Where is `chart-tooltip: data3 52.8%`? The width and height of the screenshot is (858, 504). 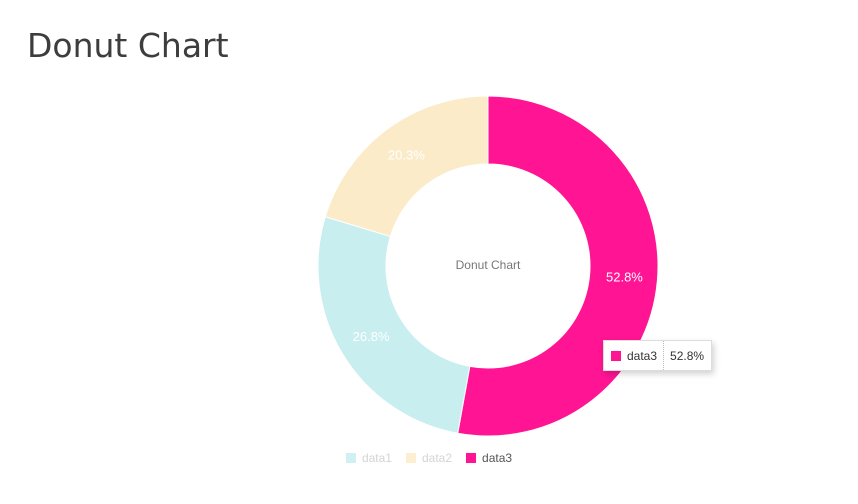
chart-tooltip: data3 52.8% is located at coordinates (658, 355).